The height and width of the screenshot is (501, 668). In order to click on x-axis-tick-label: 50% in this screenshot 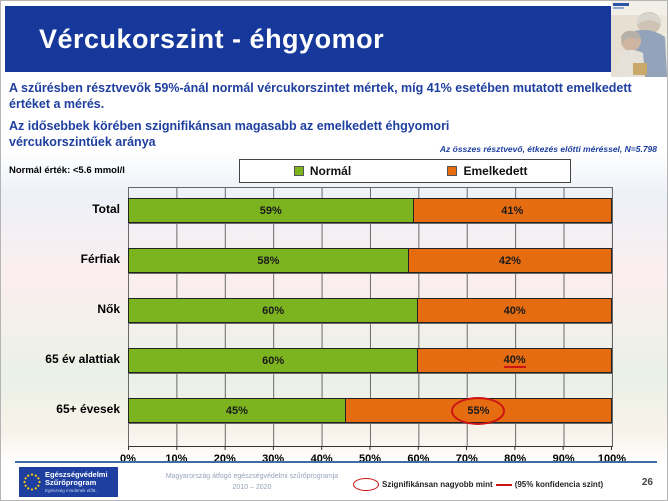, I will do `click(370, 459)`.